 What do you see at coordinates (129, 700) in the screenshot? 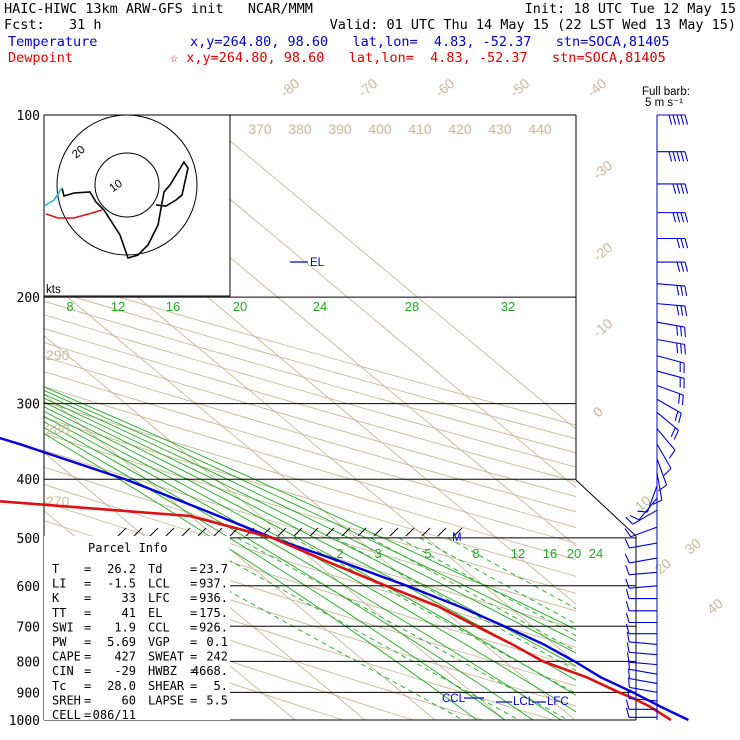
I see `parcel-value: 60` at bounding box center [129, 700].